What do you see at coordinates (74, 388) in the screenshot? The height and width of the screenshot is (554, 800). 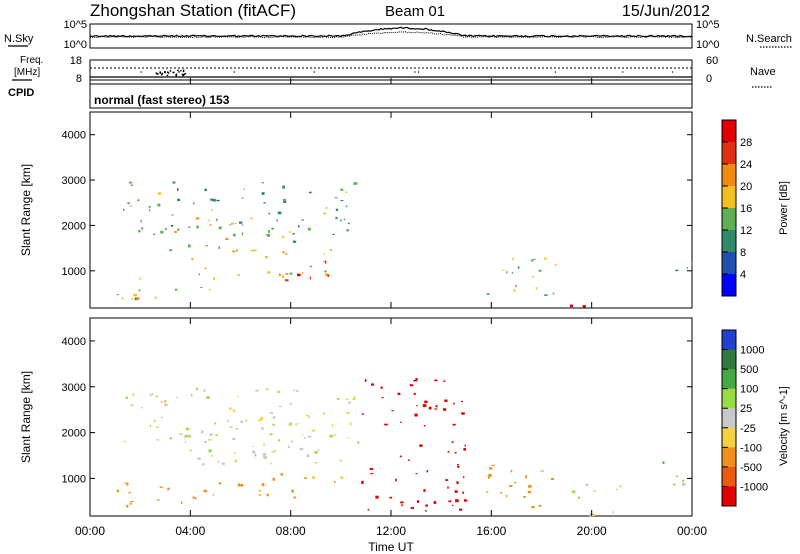 I see `y-tick-label: 3000` at bounding box center [74, 388].